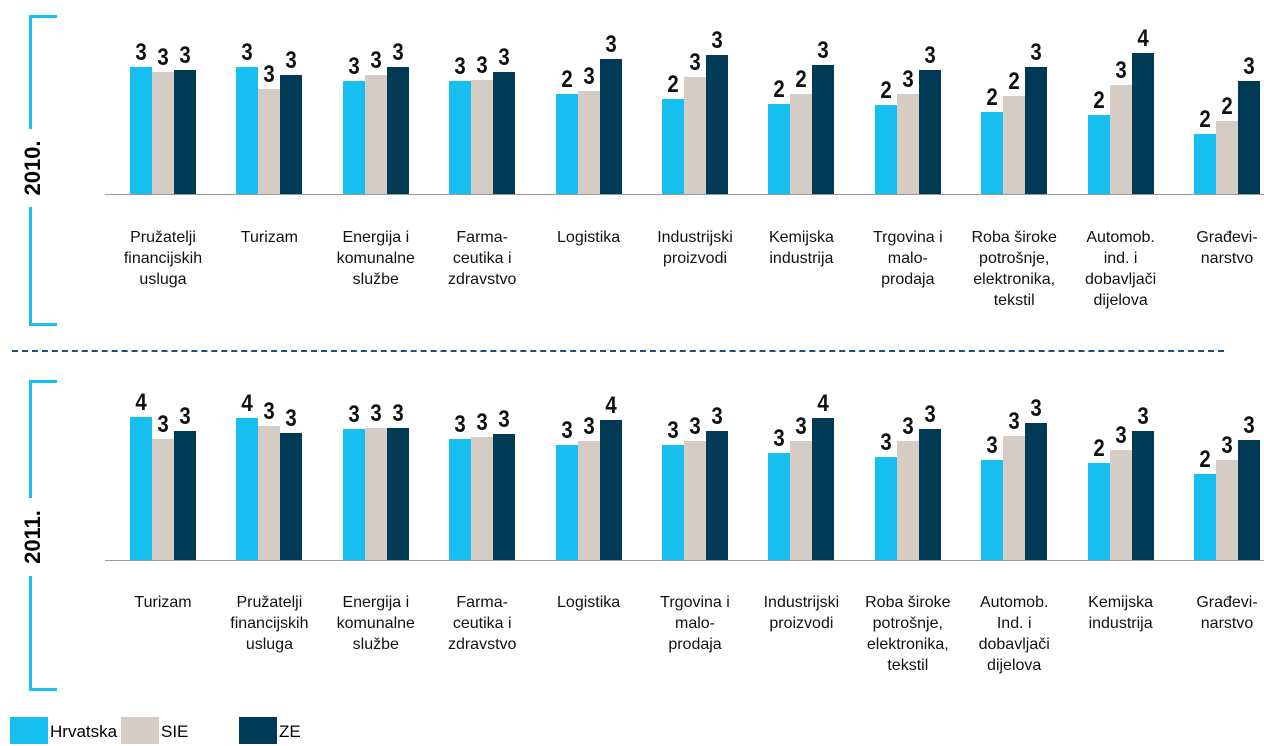 Image resolution: width=1264 pixels, height=746 pixels. I want to click on legend-label: ZE, so click(290, 731).